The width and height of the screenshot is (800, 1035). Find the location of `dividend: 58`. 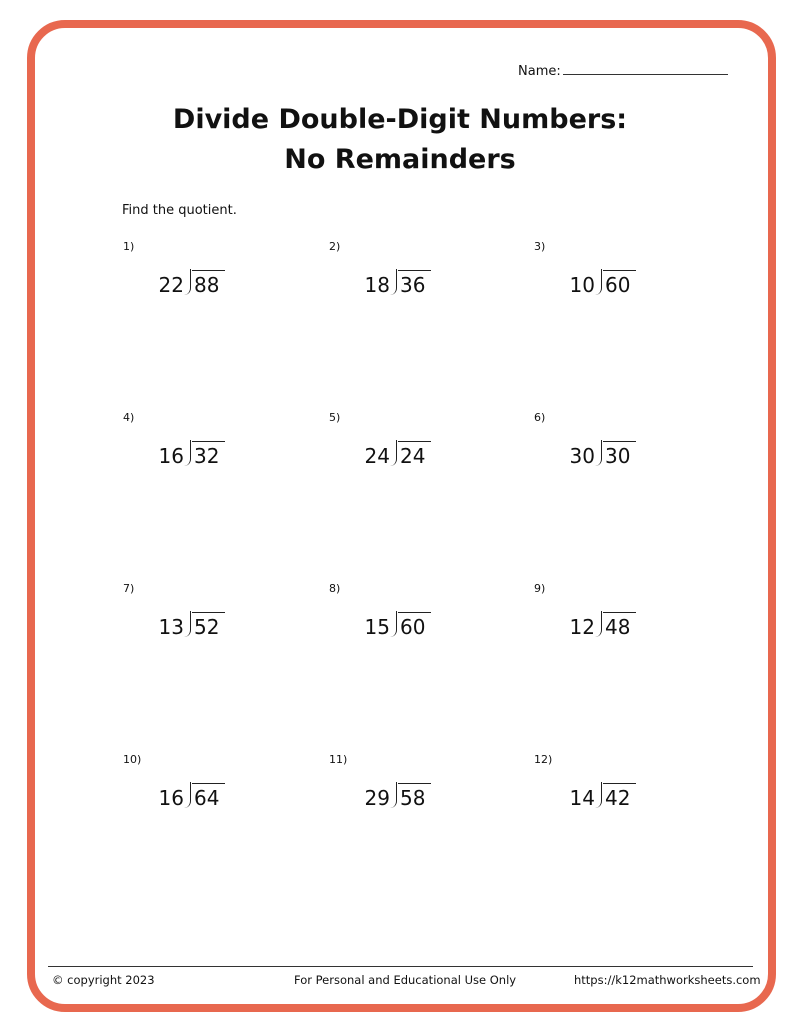

dividend: 58 is located at coordinates (415, 796).